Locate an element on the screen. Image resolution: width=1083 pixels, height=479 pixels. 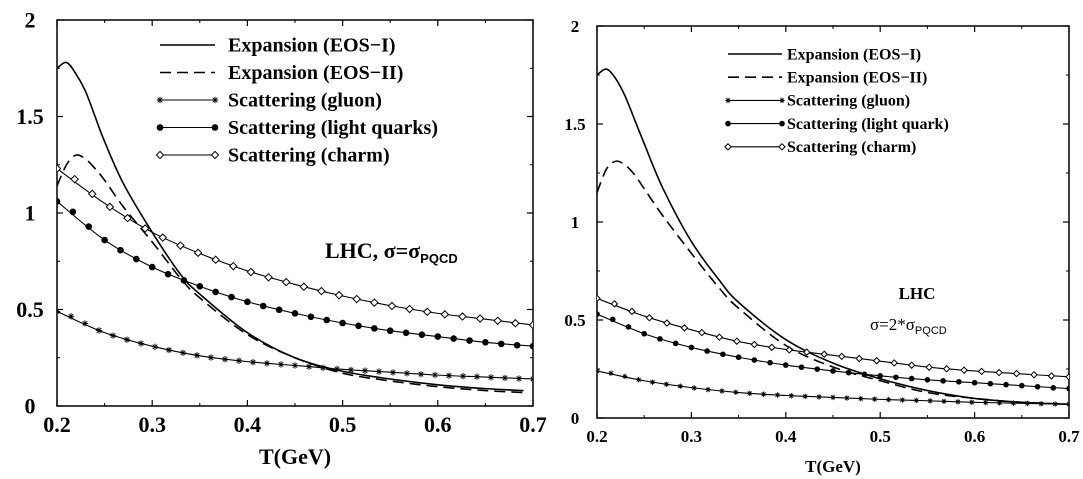
legend-label: Scattering (charm) is located at coordinates (309, 156).